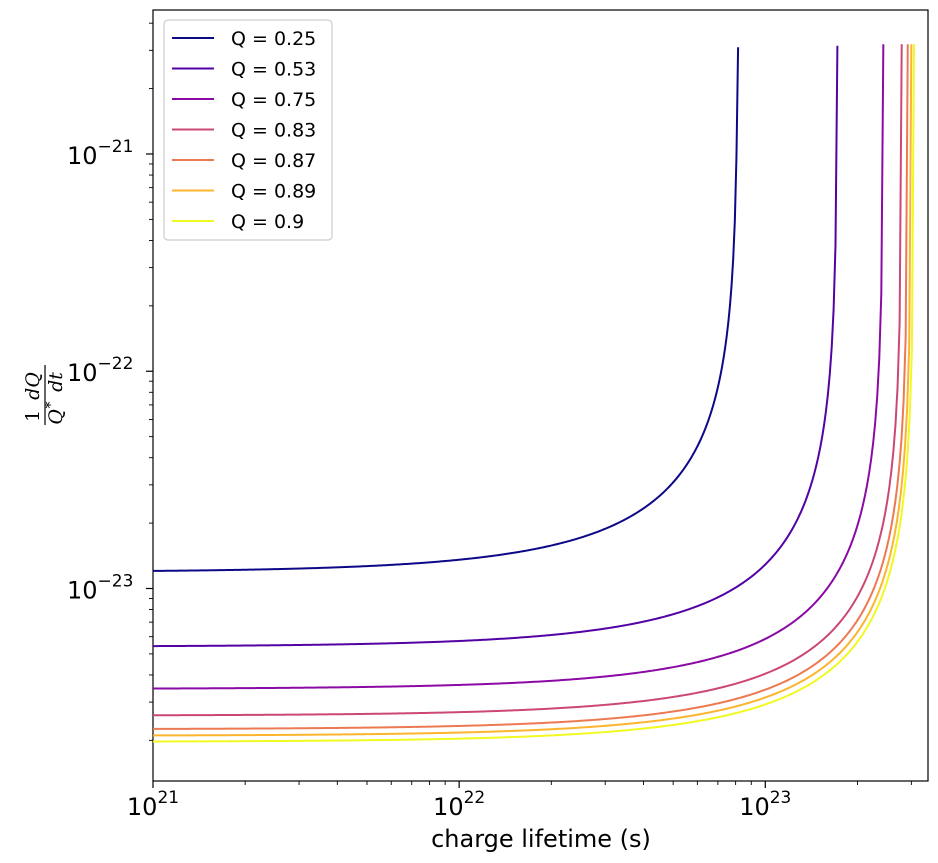 This screenshot has width=938, height=863. What do you see at coordinates (56, 382) in the screenshot?
I see `y-label-denominator-right: dt` at bounding box center [56, 382].